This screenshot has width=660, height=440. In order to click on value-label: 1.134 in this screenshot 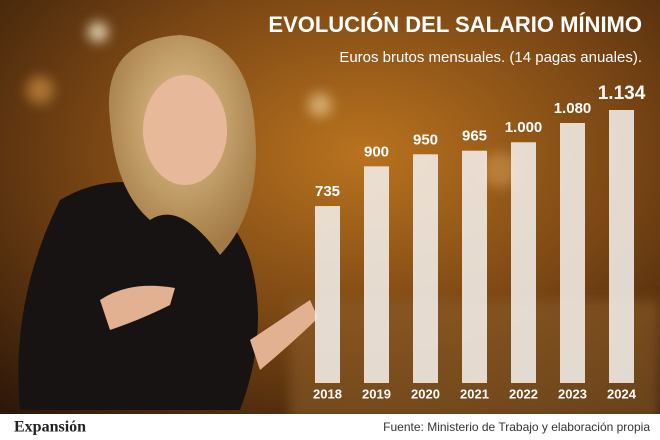, I will do `click(622, 93)`.